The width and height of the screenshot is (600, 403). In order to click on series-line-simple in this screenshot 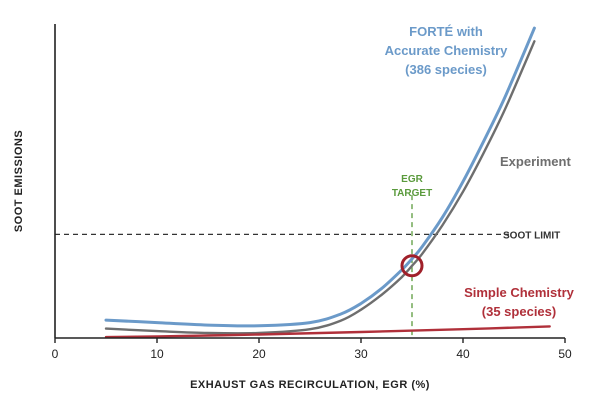, I will do `click(327, 332)`.